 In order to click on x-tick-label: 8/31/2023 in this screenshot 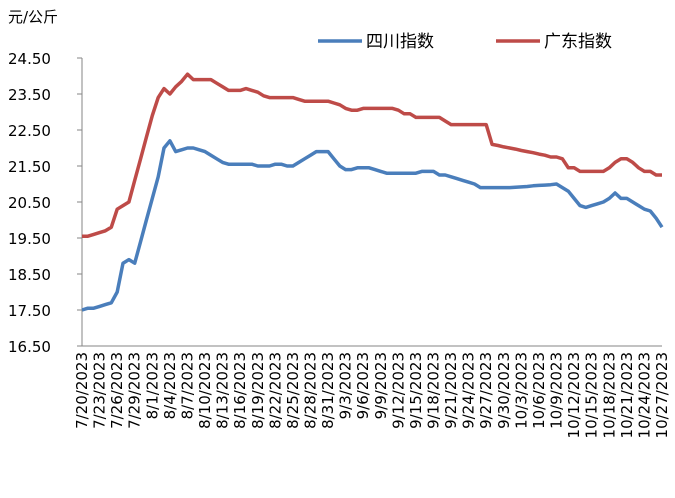, I will do `click(328, 390)`.